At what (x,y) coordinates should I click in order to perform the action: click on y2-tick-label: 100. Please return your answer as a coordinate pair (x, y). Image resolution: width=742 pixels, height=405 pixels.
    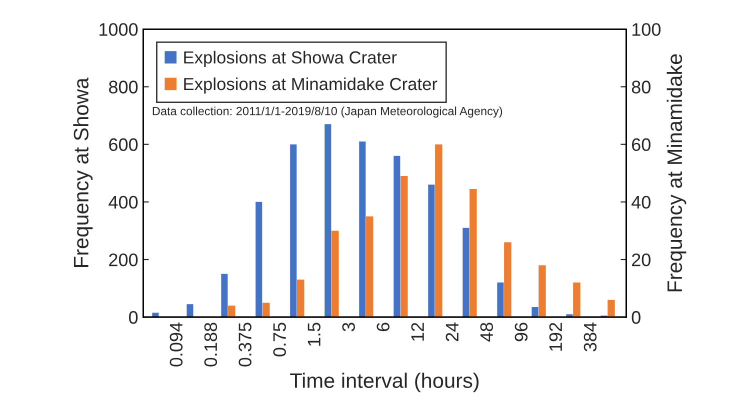
    Looking at the image, I should click on (646, 29).